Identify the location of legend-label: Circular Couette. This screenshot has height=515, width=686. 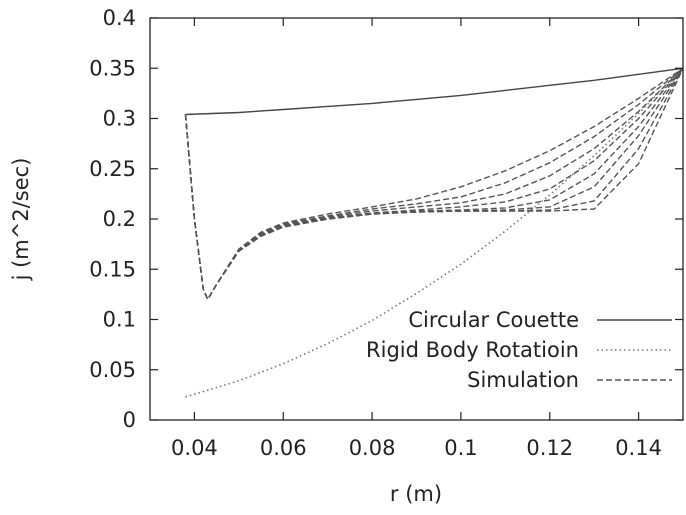
(493, 320).